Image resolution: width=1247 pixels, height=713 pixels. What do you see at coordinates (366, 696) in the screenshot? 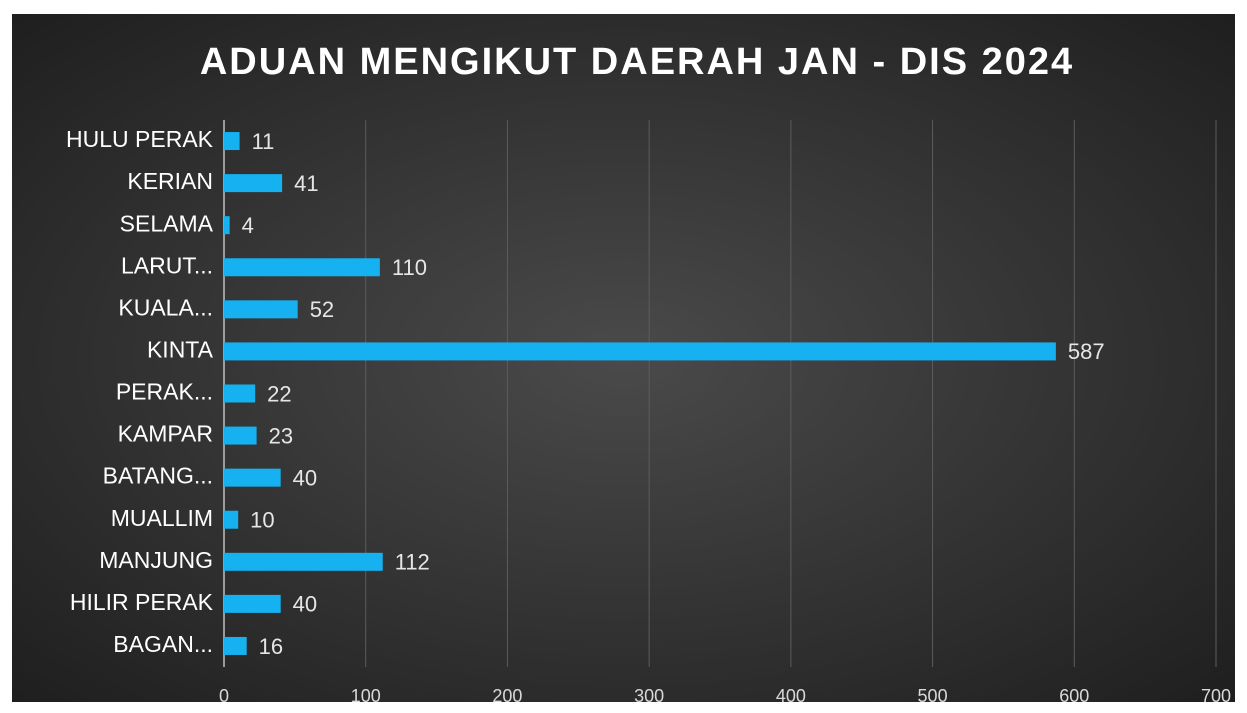
I see `x-tick-label: 100` at bounding box center [366, 696].